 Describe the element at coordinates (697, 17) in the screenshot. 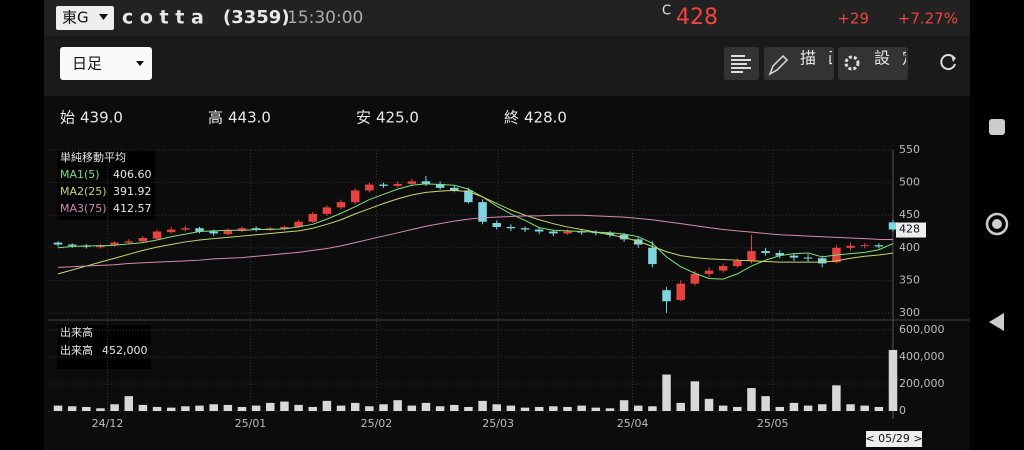

I see `price: 428` at that location.